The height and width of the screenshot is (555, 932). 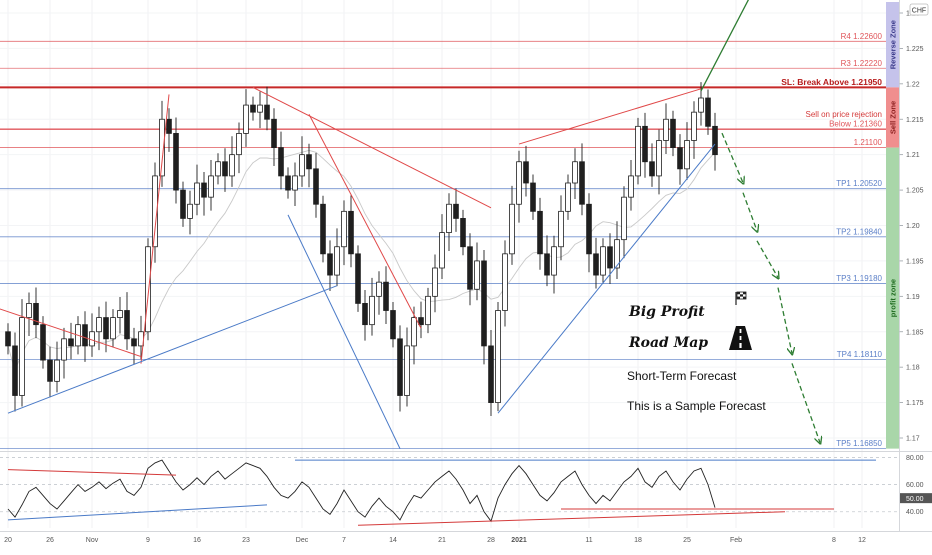 I want to click on level-label: TP1 1.20520, so click(x=859, y=183).